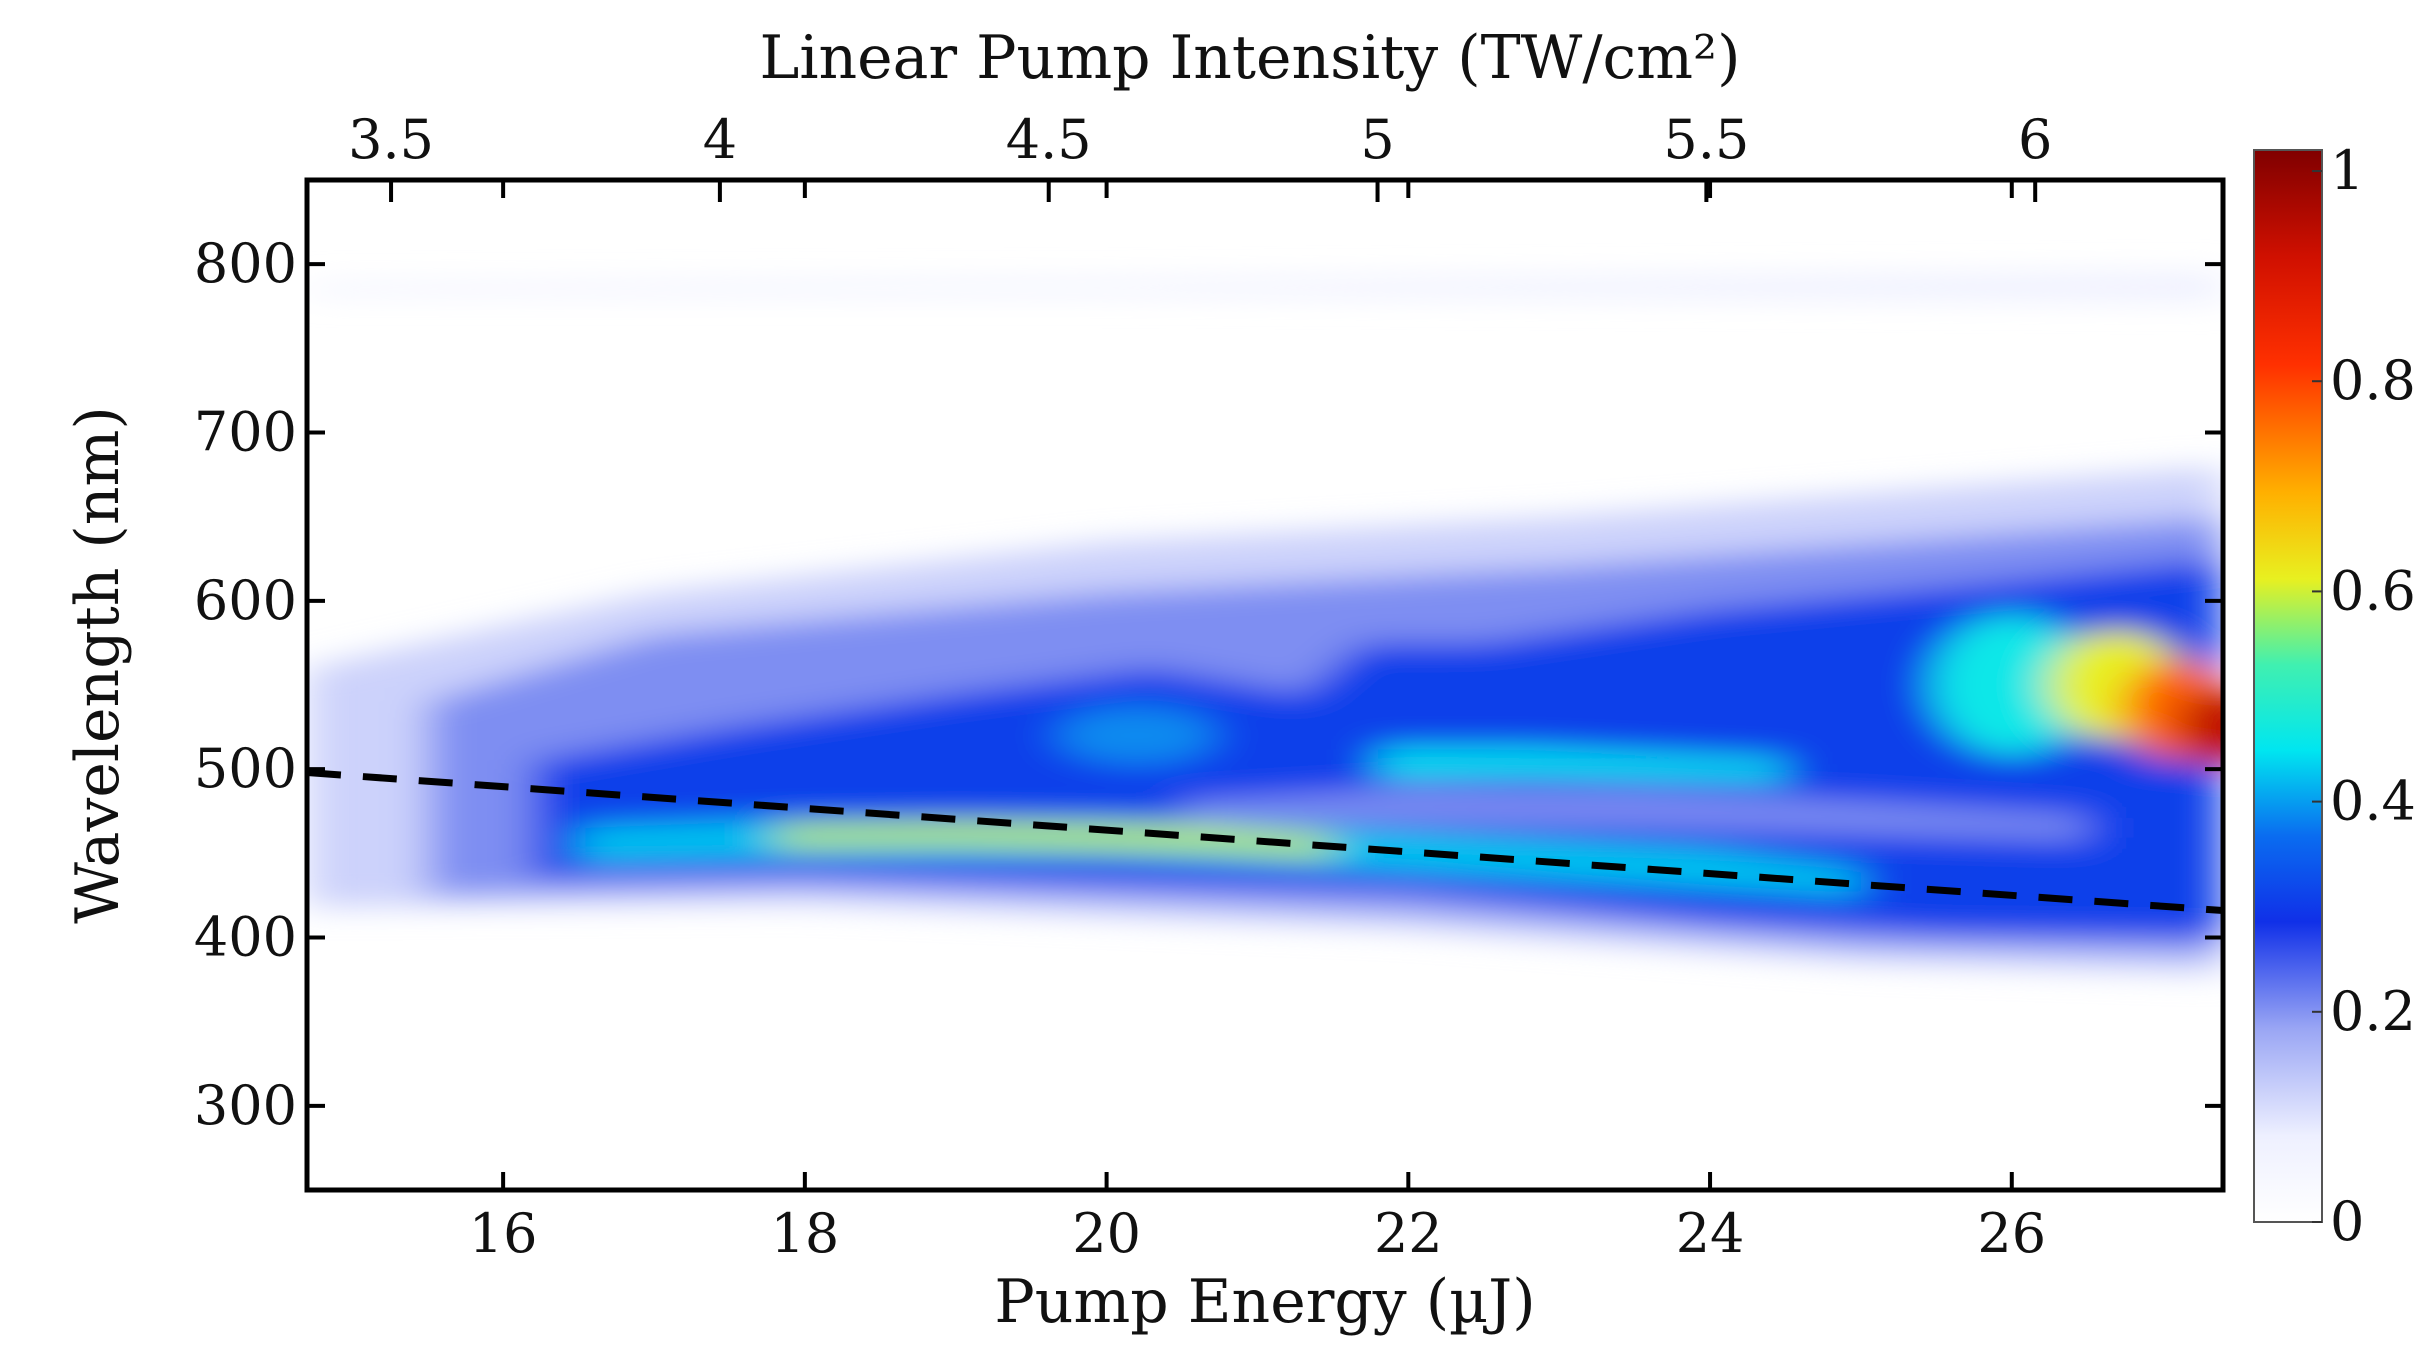 This screenshot has height=1364, width=2424. What do you see at coordinates (245, 1105) in the screenshot?
I see `y-tick-label: 300` at bounding box center [245, 1105].